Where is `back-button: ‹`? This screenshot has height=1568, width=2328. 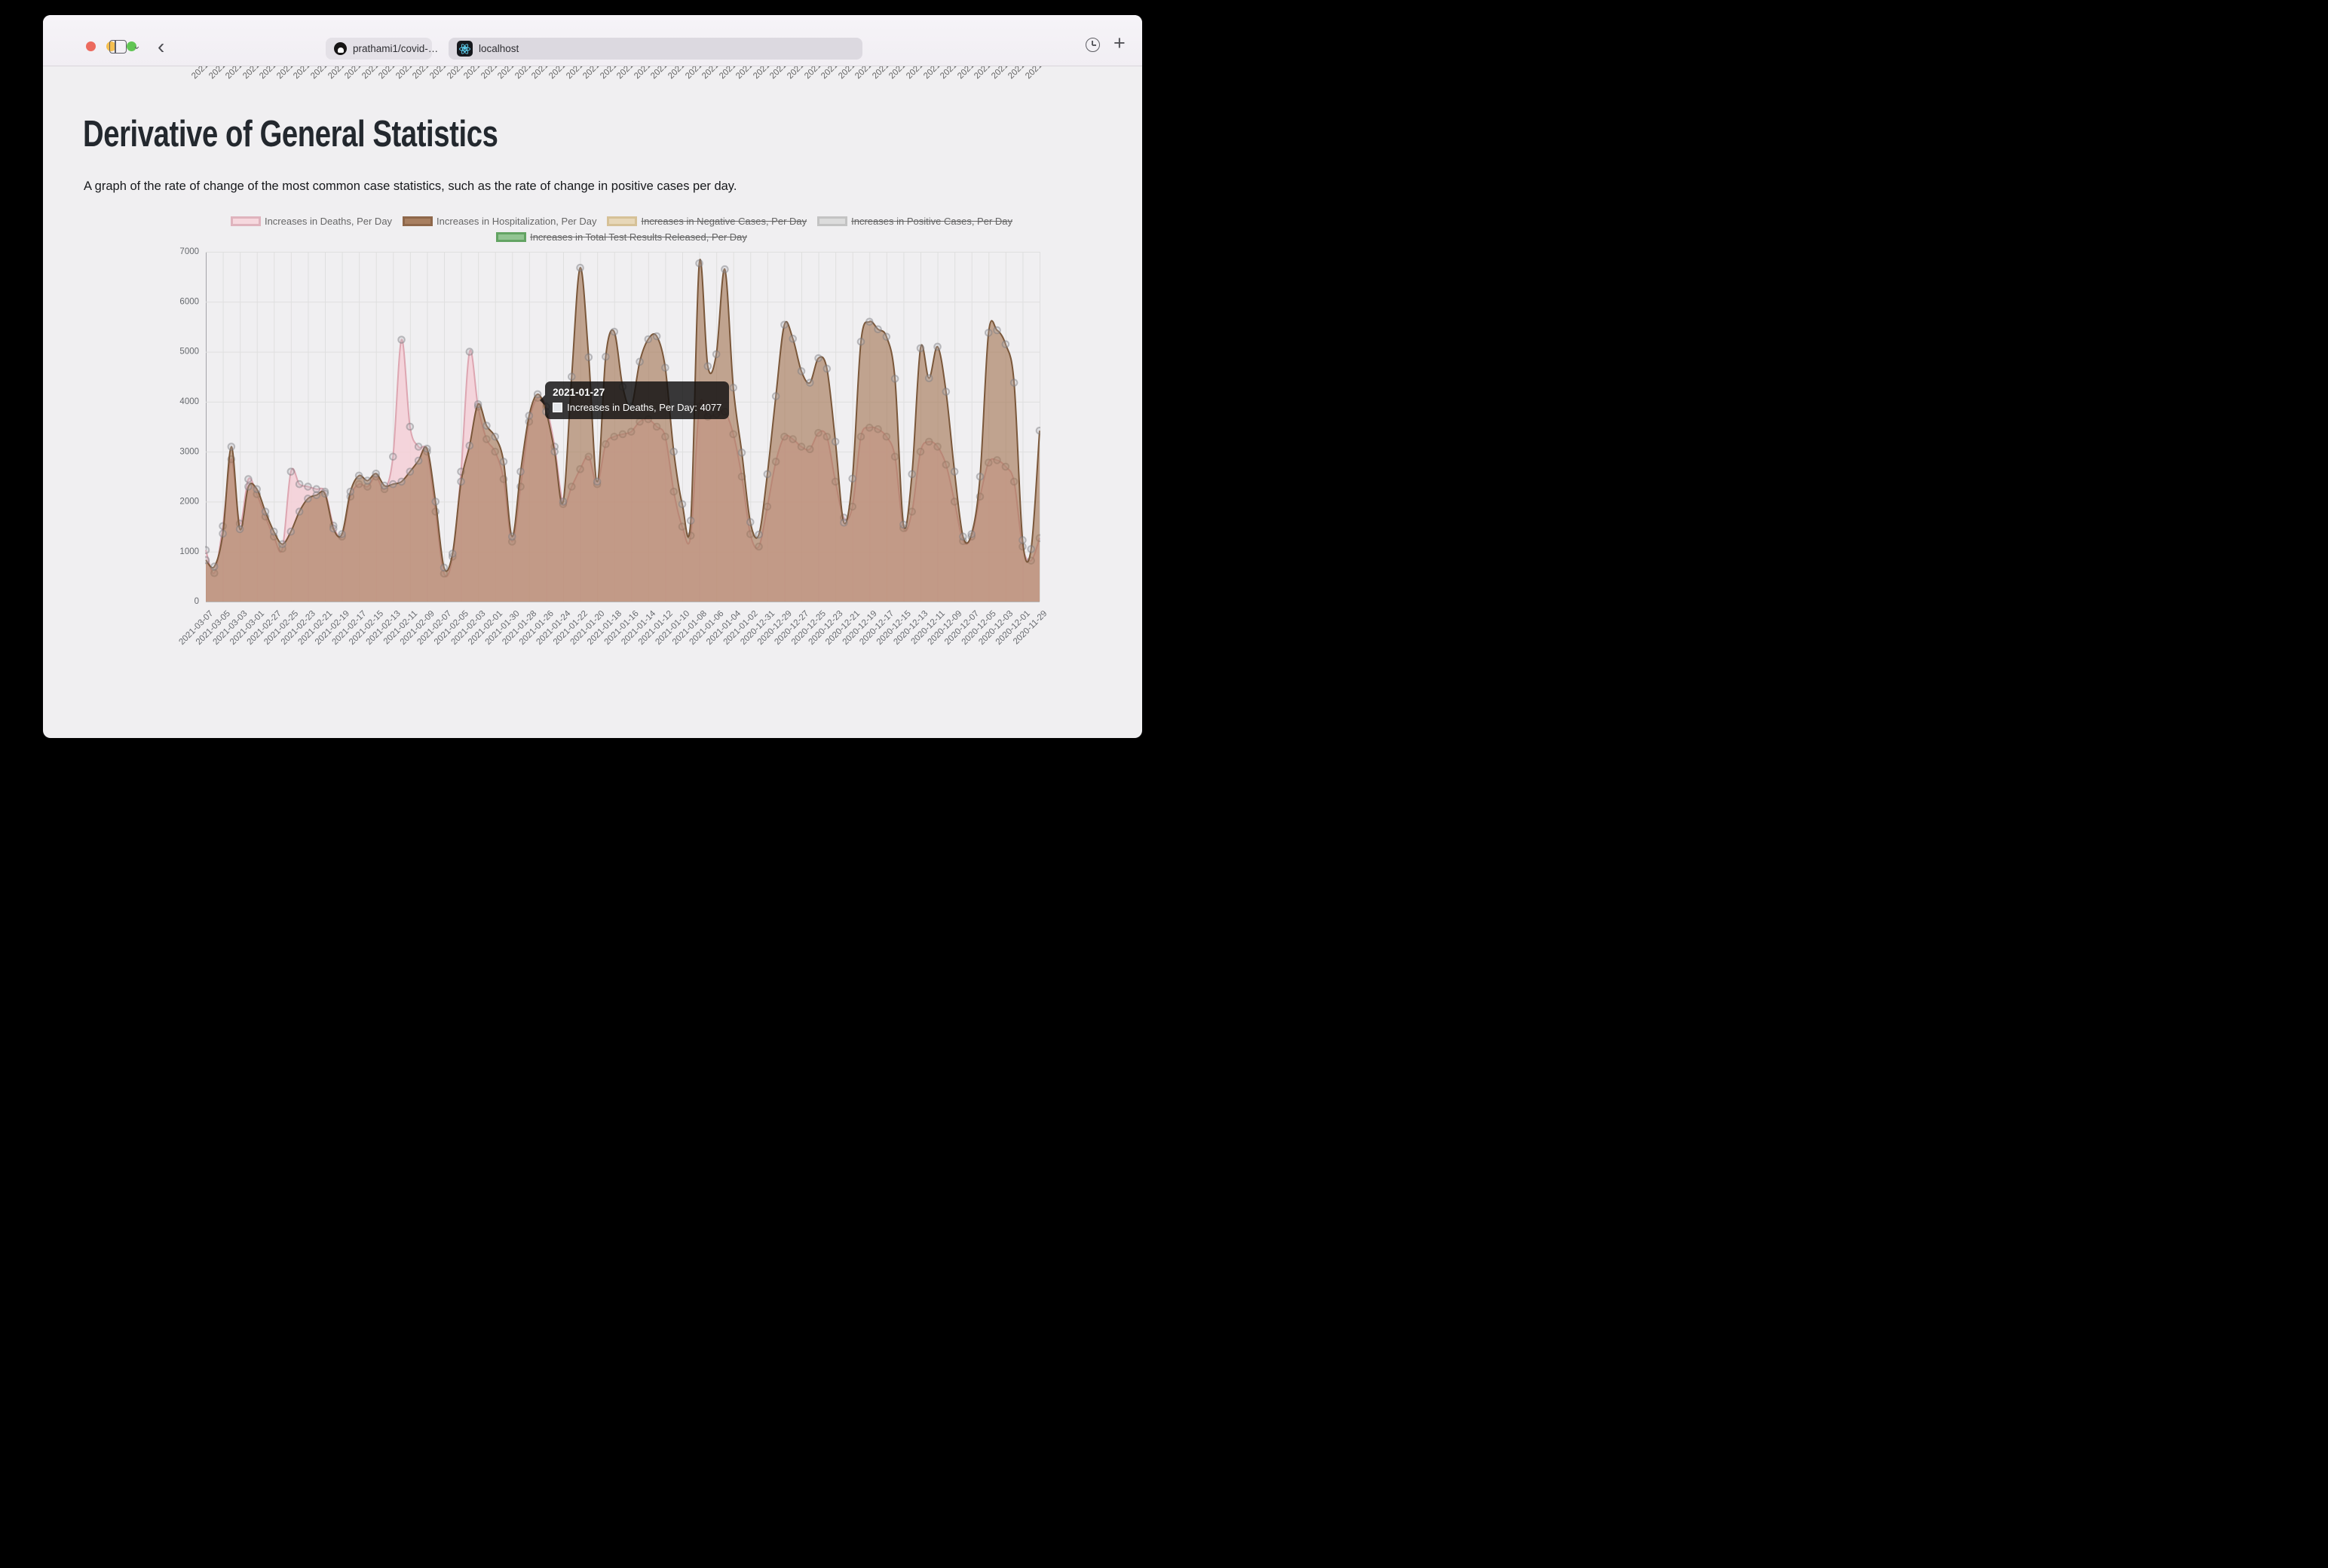
back-button: ‹ is located at coordinates (161, 46).